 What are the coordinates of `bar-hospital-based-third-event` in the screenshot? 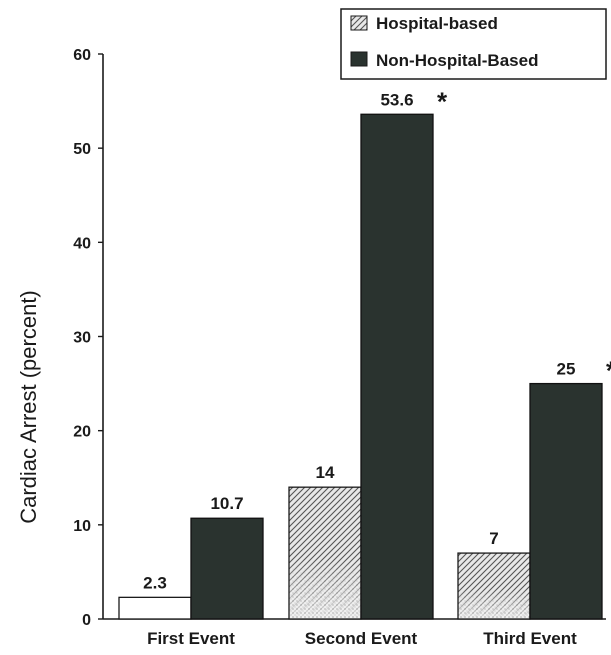 It's located at (494, 586).